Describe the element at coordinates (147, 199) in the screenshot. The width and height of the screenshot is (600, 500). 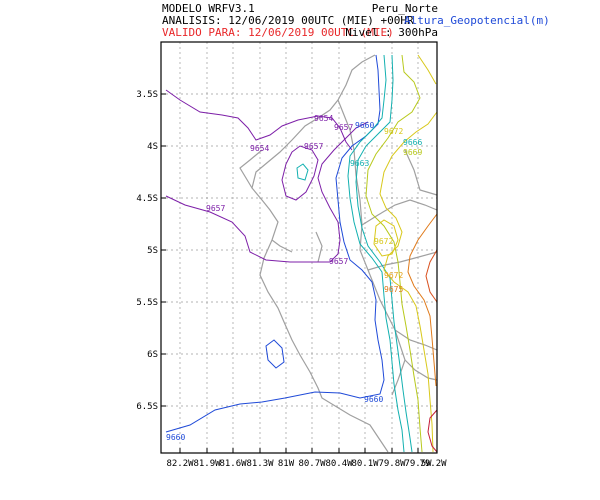
I see `lat-label: 4.5S` at that location.